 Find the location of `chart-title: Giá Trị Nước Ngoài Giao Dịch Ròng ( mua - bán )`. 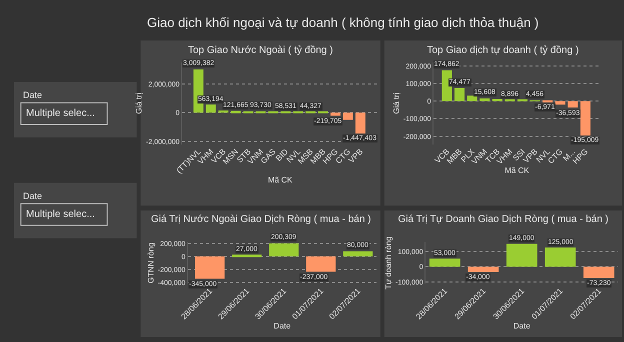

chart-title: Giá Trị Nước Ngoài Giao Dịch Ròng ( mua - bán ) is located at coordinates (261, 219).